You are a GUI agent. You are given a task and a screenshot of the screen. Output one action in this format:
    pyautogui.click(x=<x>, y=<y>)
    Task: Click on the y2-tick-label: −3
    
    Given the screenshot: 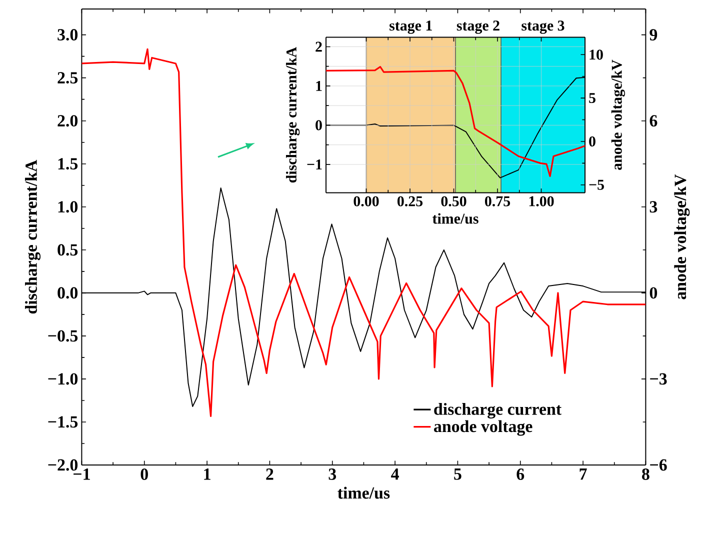 What is the action you would take?
    pyautogui.click(x=658, y=379)
    